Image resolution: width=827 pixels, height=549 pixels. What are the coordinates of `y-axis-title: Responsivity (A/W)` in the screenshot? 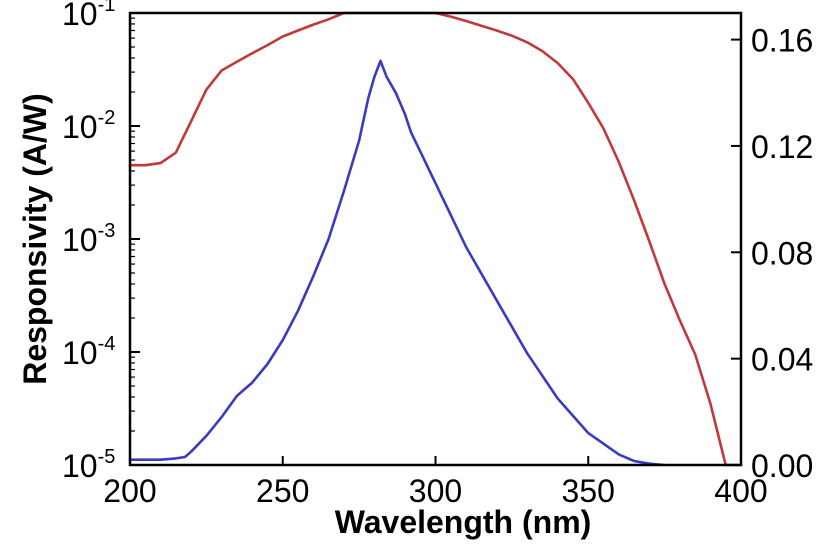 It's located at (35, 239).